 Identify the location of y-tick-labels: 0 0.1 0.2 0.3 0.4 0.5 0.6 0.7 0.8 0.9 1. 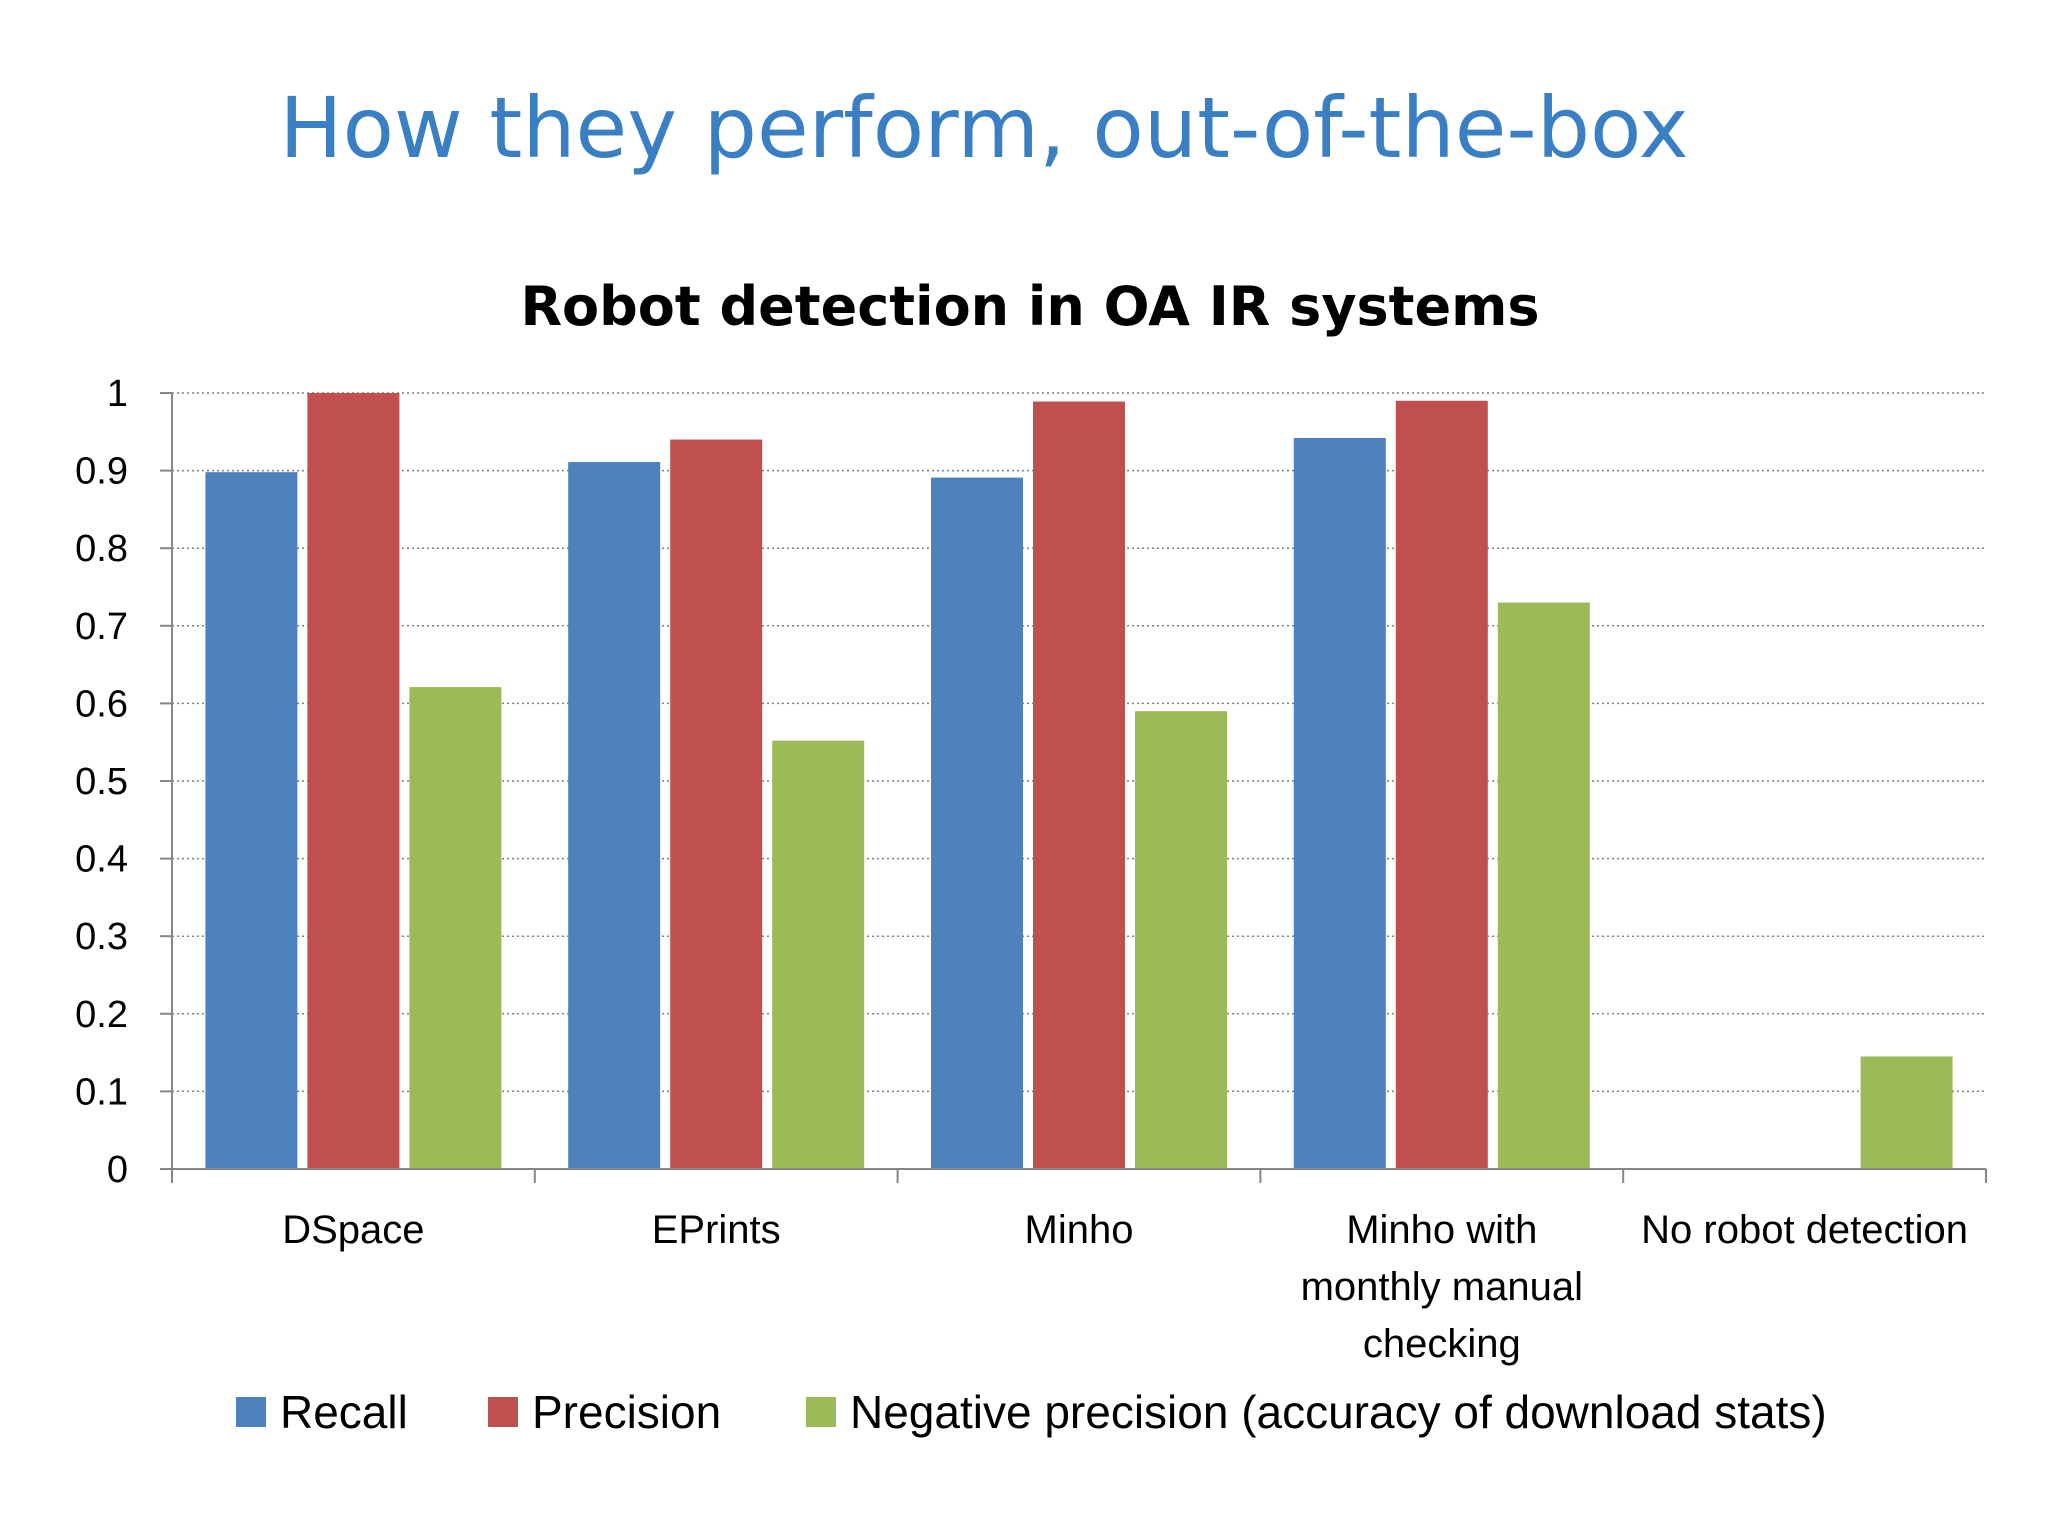
(101, 782).